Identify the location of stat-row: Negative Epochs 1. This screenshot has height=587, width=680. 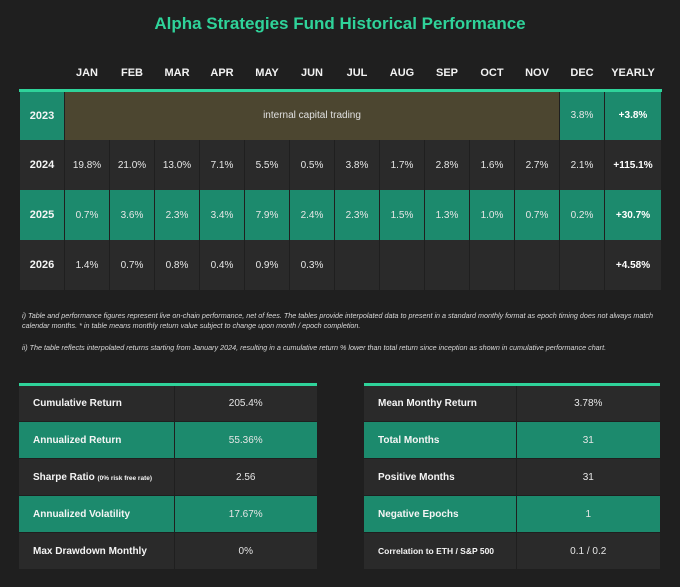
(512, 514).